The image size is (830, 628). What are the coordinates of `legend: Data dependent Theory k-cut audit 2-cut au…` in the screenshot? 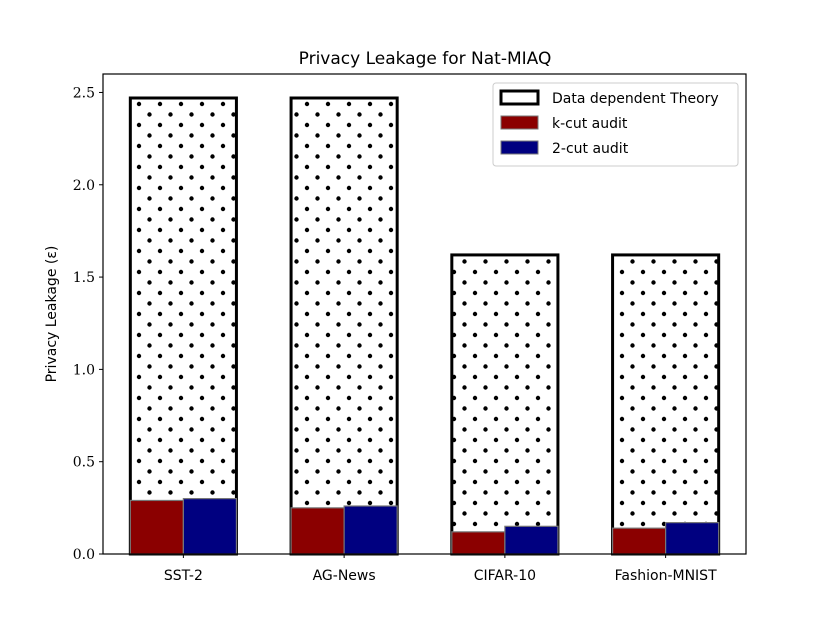 It's located at (615, 124).